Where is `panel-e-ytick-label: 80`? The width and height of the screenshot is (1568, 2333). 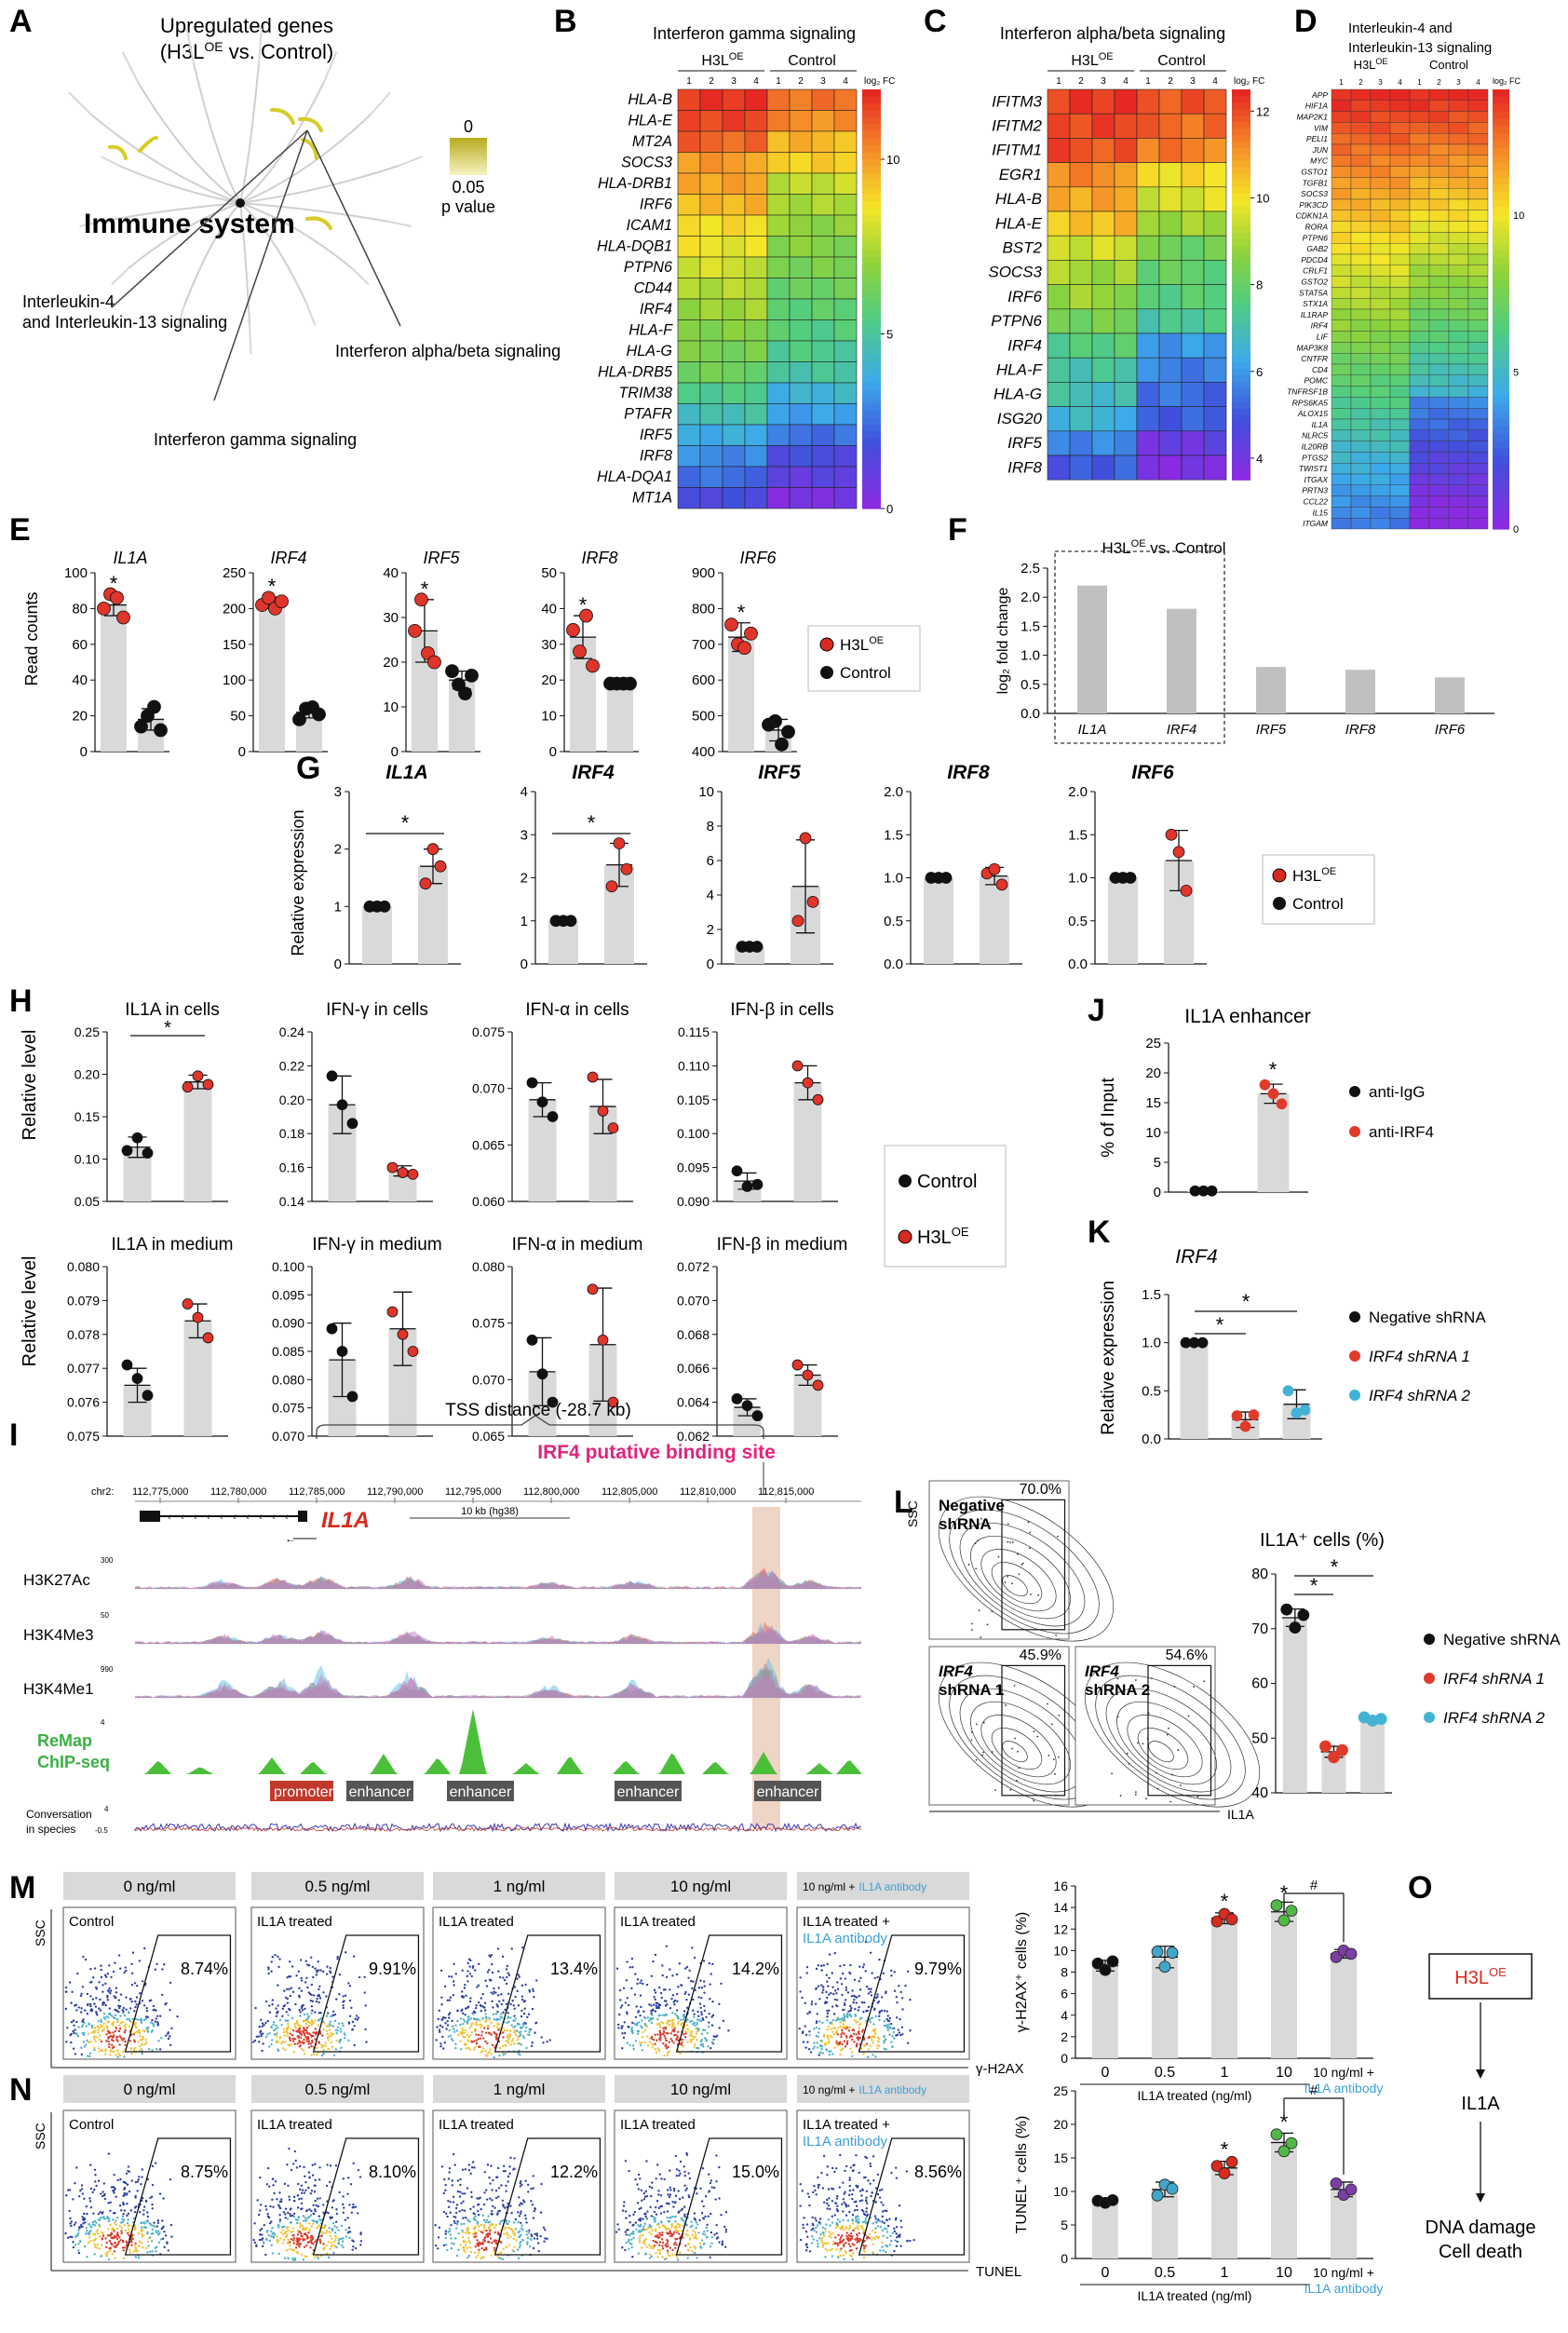
panel-e-ytick-label: 80 is located at coordinates (80, 609).